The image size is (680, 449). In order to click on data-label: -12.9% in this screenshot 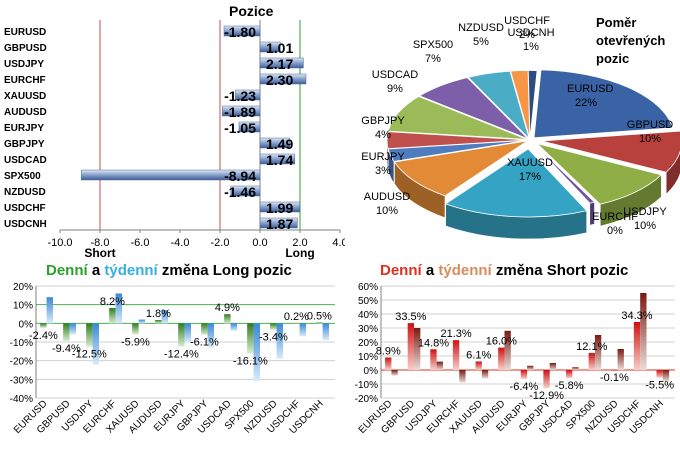, I will do `click(546, 396)`.